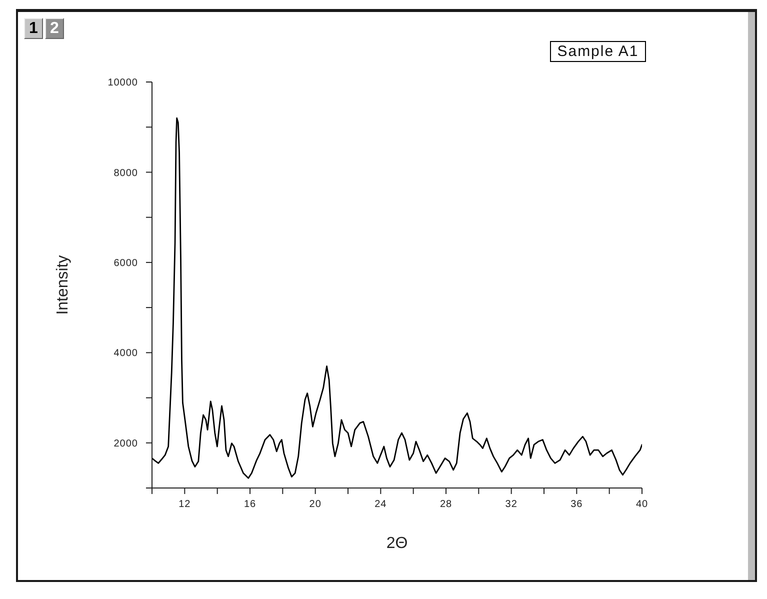 The width and height of the screenshot is (767, 599). What do you see at coordinates (446, 504) in the screenshot?
I see `x-tick-label: 28` at bounding box center [446, 504].